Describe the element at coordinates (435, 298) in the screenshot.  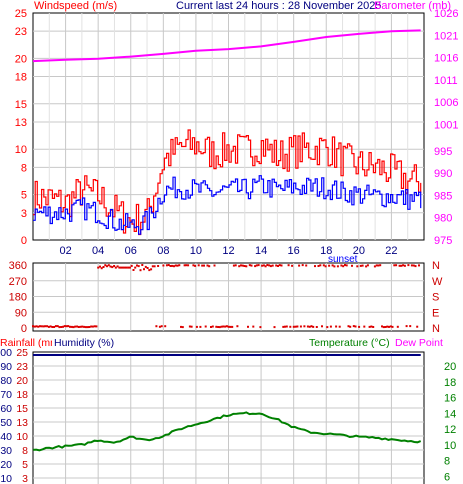
I see `y-tick-direction-compass: S` at that location.